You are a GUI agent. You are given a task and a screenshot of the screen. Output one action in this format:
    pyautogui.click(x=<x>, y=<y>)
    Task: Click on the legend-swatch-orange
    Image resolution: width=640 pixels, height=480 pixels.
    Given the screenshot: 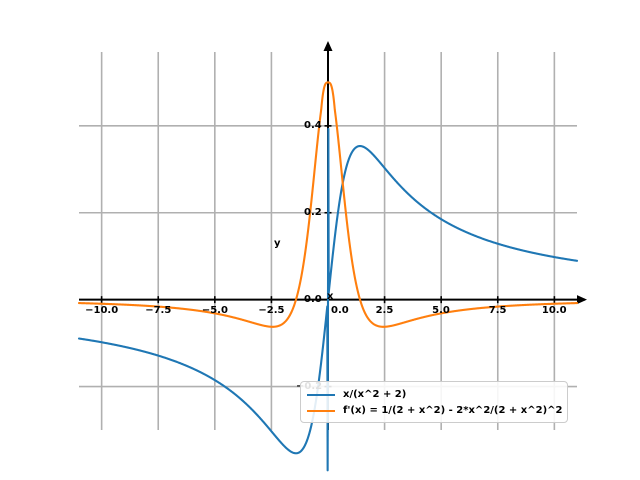 What is the action you would take?
    pyautogui.click(x=321, y=411)
    